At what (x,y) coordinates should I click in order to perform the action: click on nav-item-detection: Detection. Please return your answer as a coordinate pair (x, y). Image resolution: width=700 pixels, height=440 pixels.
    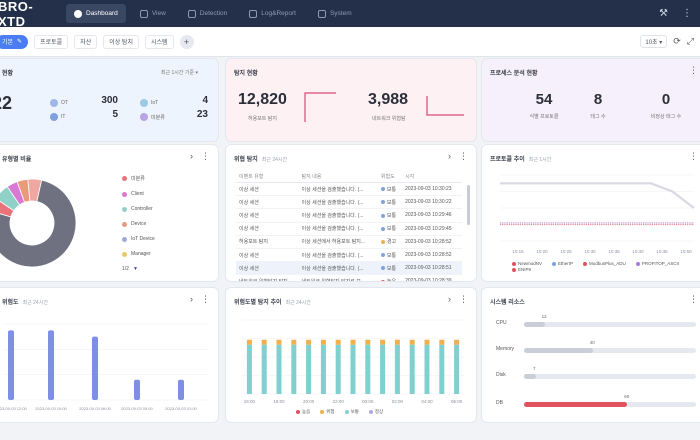
    Looking at the image, I should click on (207, 13).